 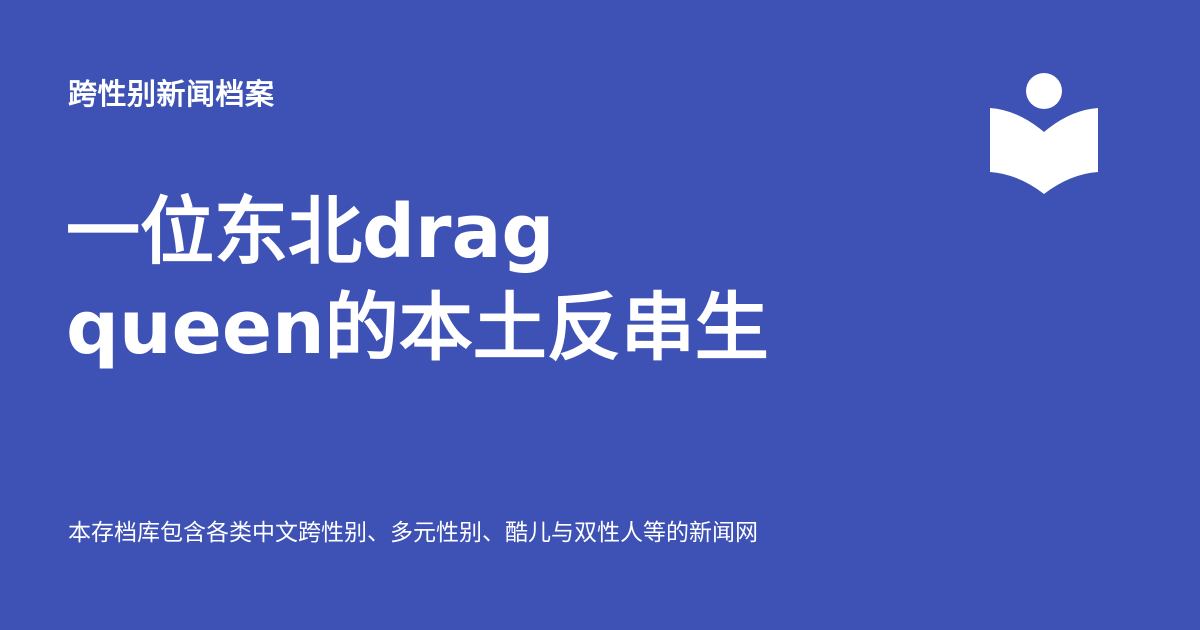 I want to click on article-title-line-1: 一位东北drag, so click(x=310, y=232).